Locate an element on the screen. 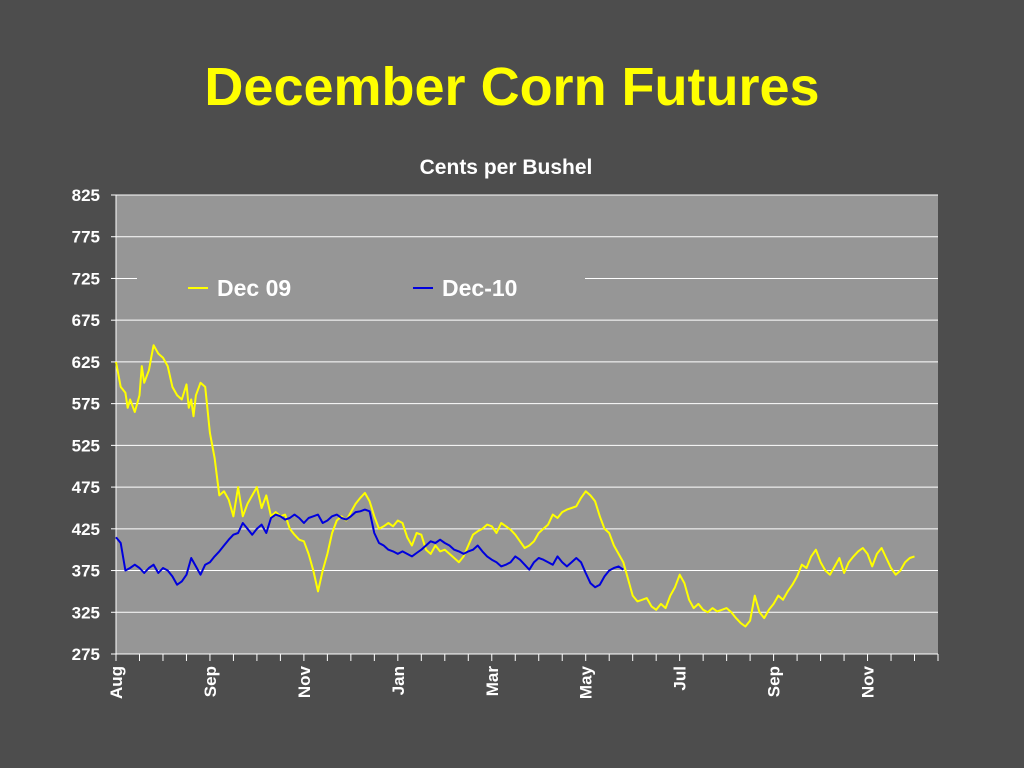 The width and height of the screenshot is (1024, 768). y-tick-label: 475 is located at coordinates (86, 487).